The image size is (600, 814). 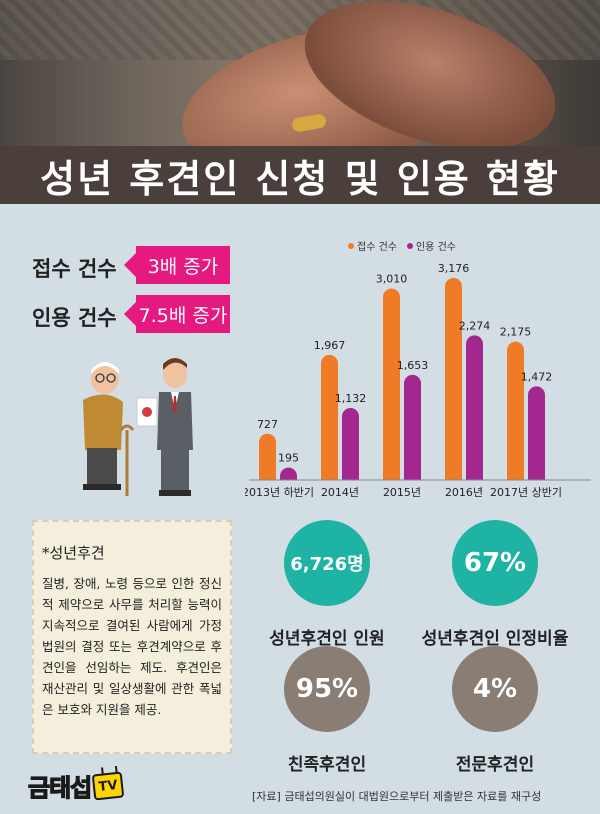 I want to click on circle-value: 95%, so click(x=327, y=689).